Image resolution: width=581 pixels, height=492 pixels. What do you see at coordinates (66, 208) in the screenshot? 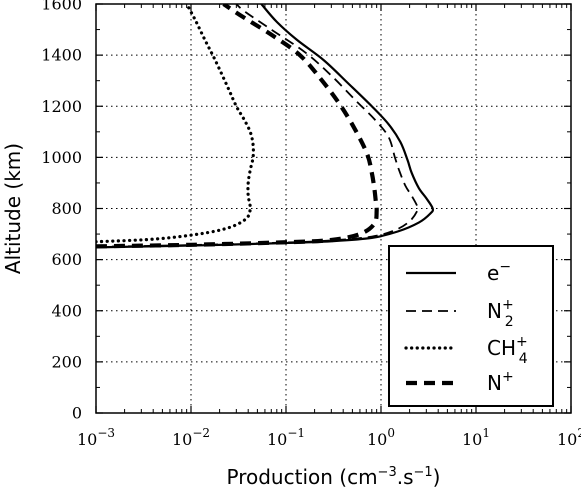
I see `y-tick-label: 800` at bounding box center [66, 208].